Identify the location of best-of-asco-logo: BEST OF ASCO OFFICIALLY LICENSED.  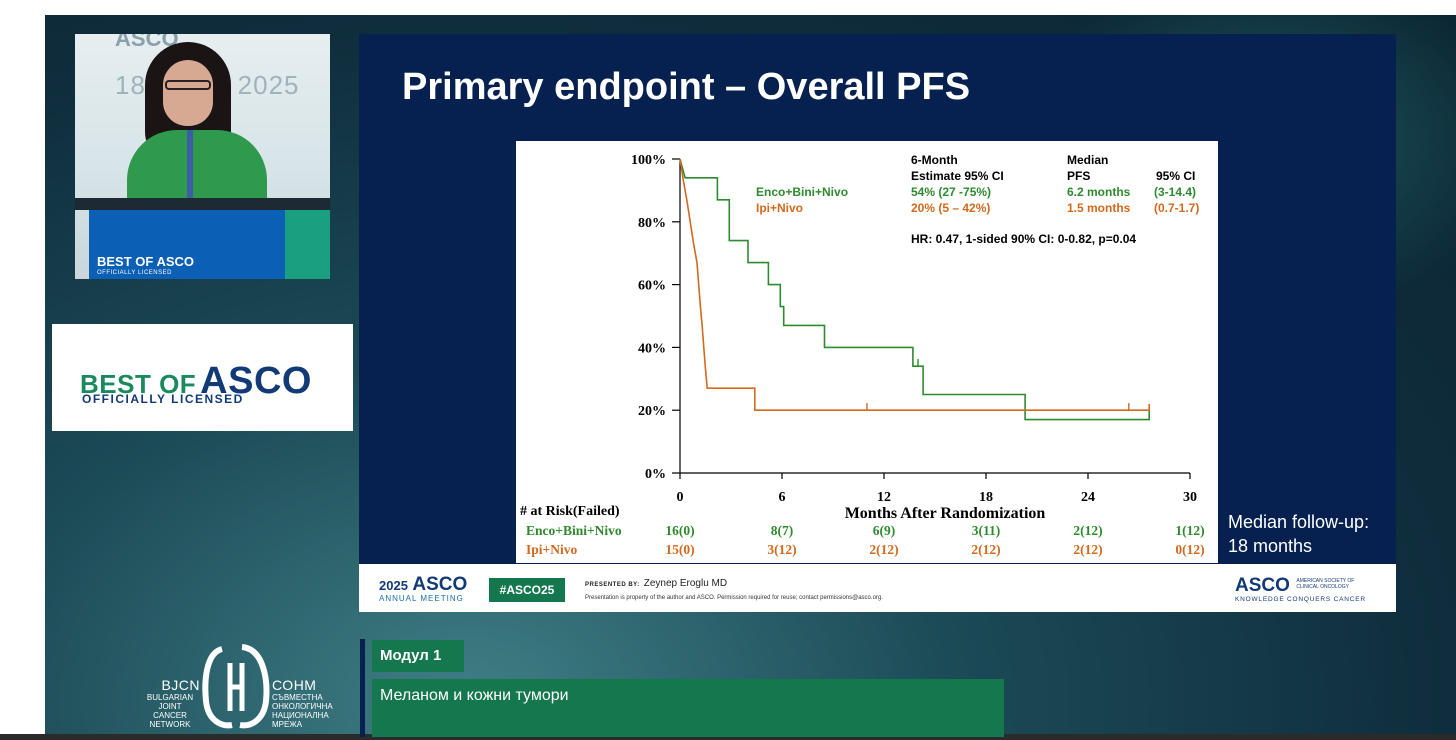
(202, 377).